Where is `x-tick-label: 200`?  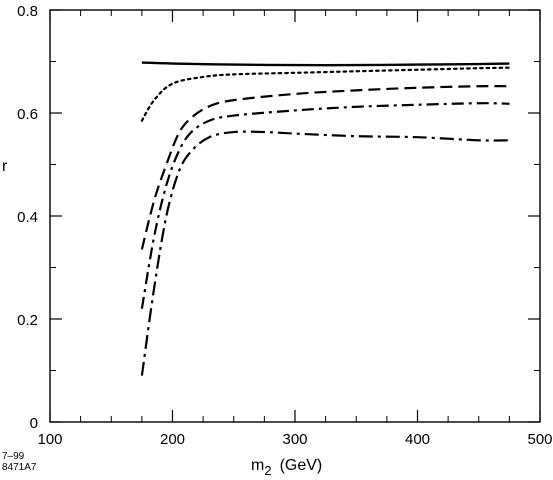
x-tick-label: 200 is located at coordinates (172, 439).